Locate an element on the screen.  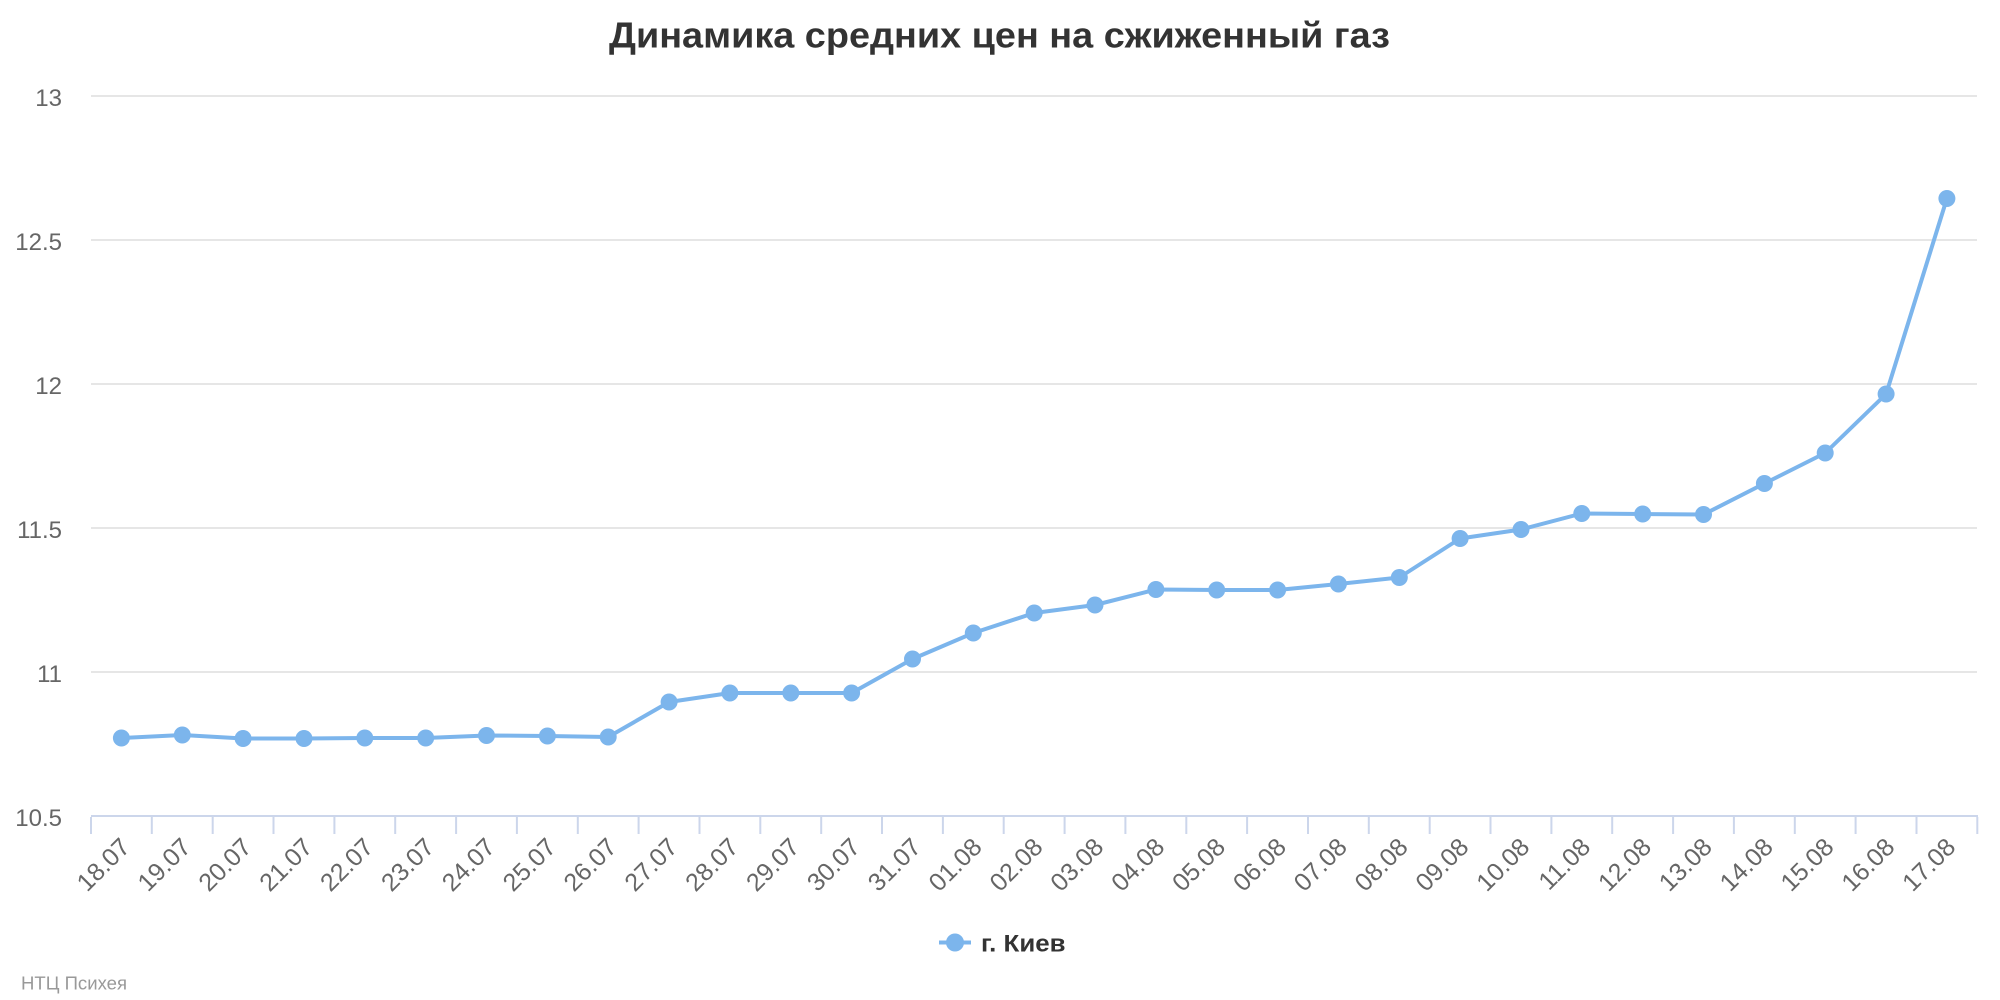
svg-text:Динамика средних цен на сжижен: Динамика средних цен на сжиженный газ is located at coordinates (999, 35).